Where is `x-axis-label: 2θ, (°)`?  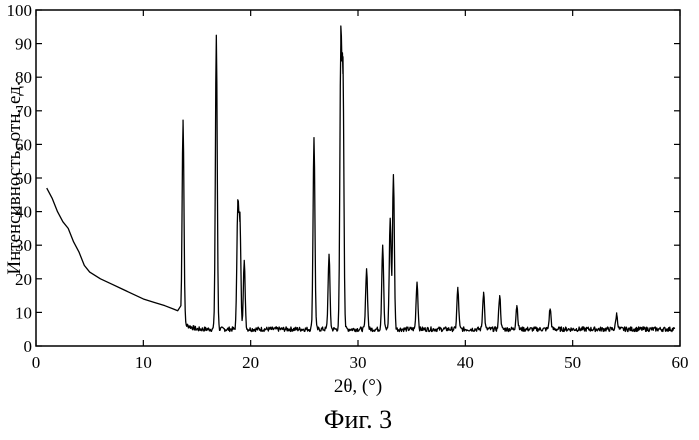
x-axis-label: 2θ, (°) is located at coordinates (358, 386).